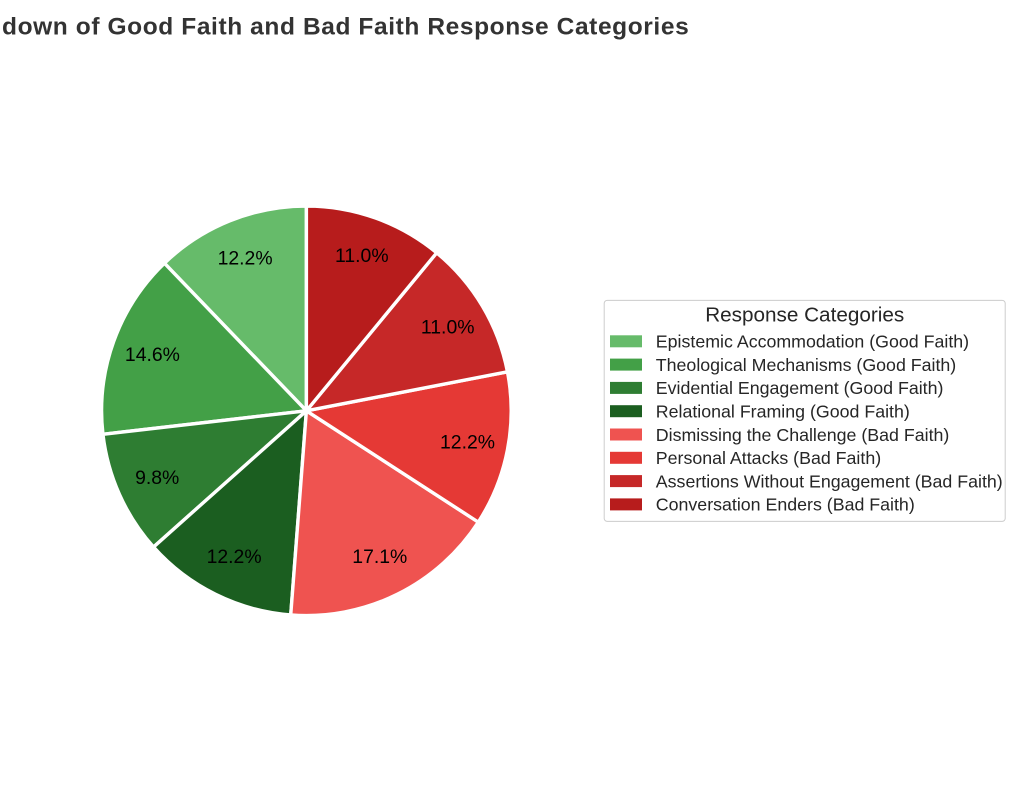 Image resolution: width=1023 pixels, height=796 pixels. I want to click on svg-text: 9.8%, so click(157, 478).